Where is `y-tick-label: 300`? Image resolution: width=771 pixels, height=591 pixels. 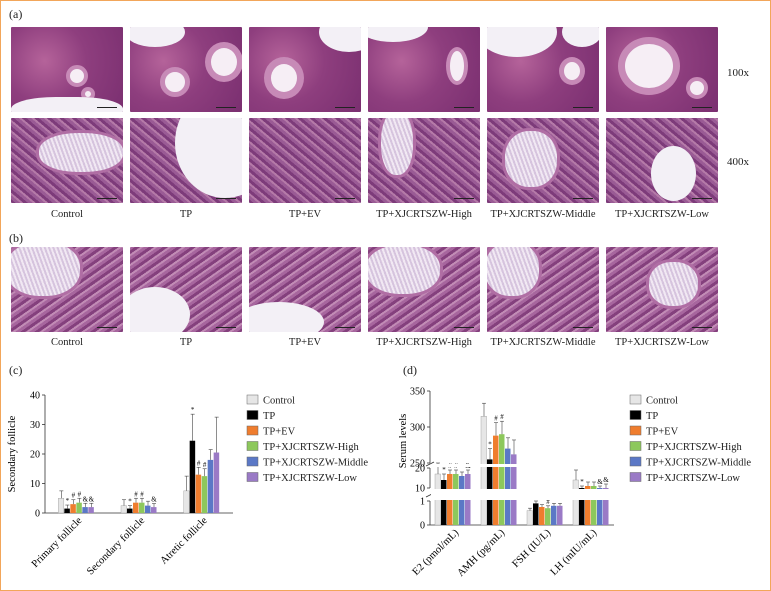
y-tick-label: 300 is located at coordinates (417, 428).